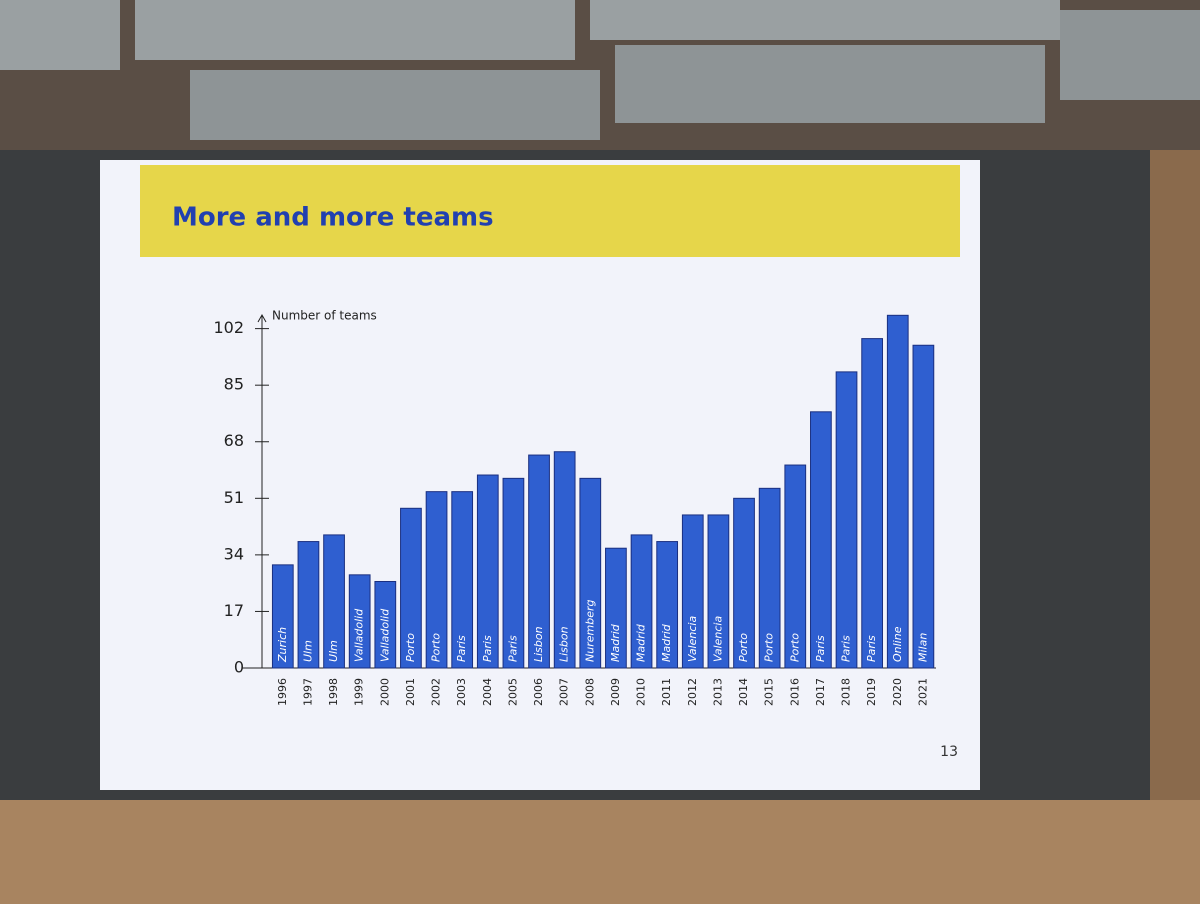 Image resolution: width=1200 pixels, height=904 pixels. I want to click on x-tick-label: 2018, so click(846, 692).